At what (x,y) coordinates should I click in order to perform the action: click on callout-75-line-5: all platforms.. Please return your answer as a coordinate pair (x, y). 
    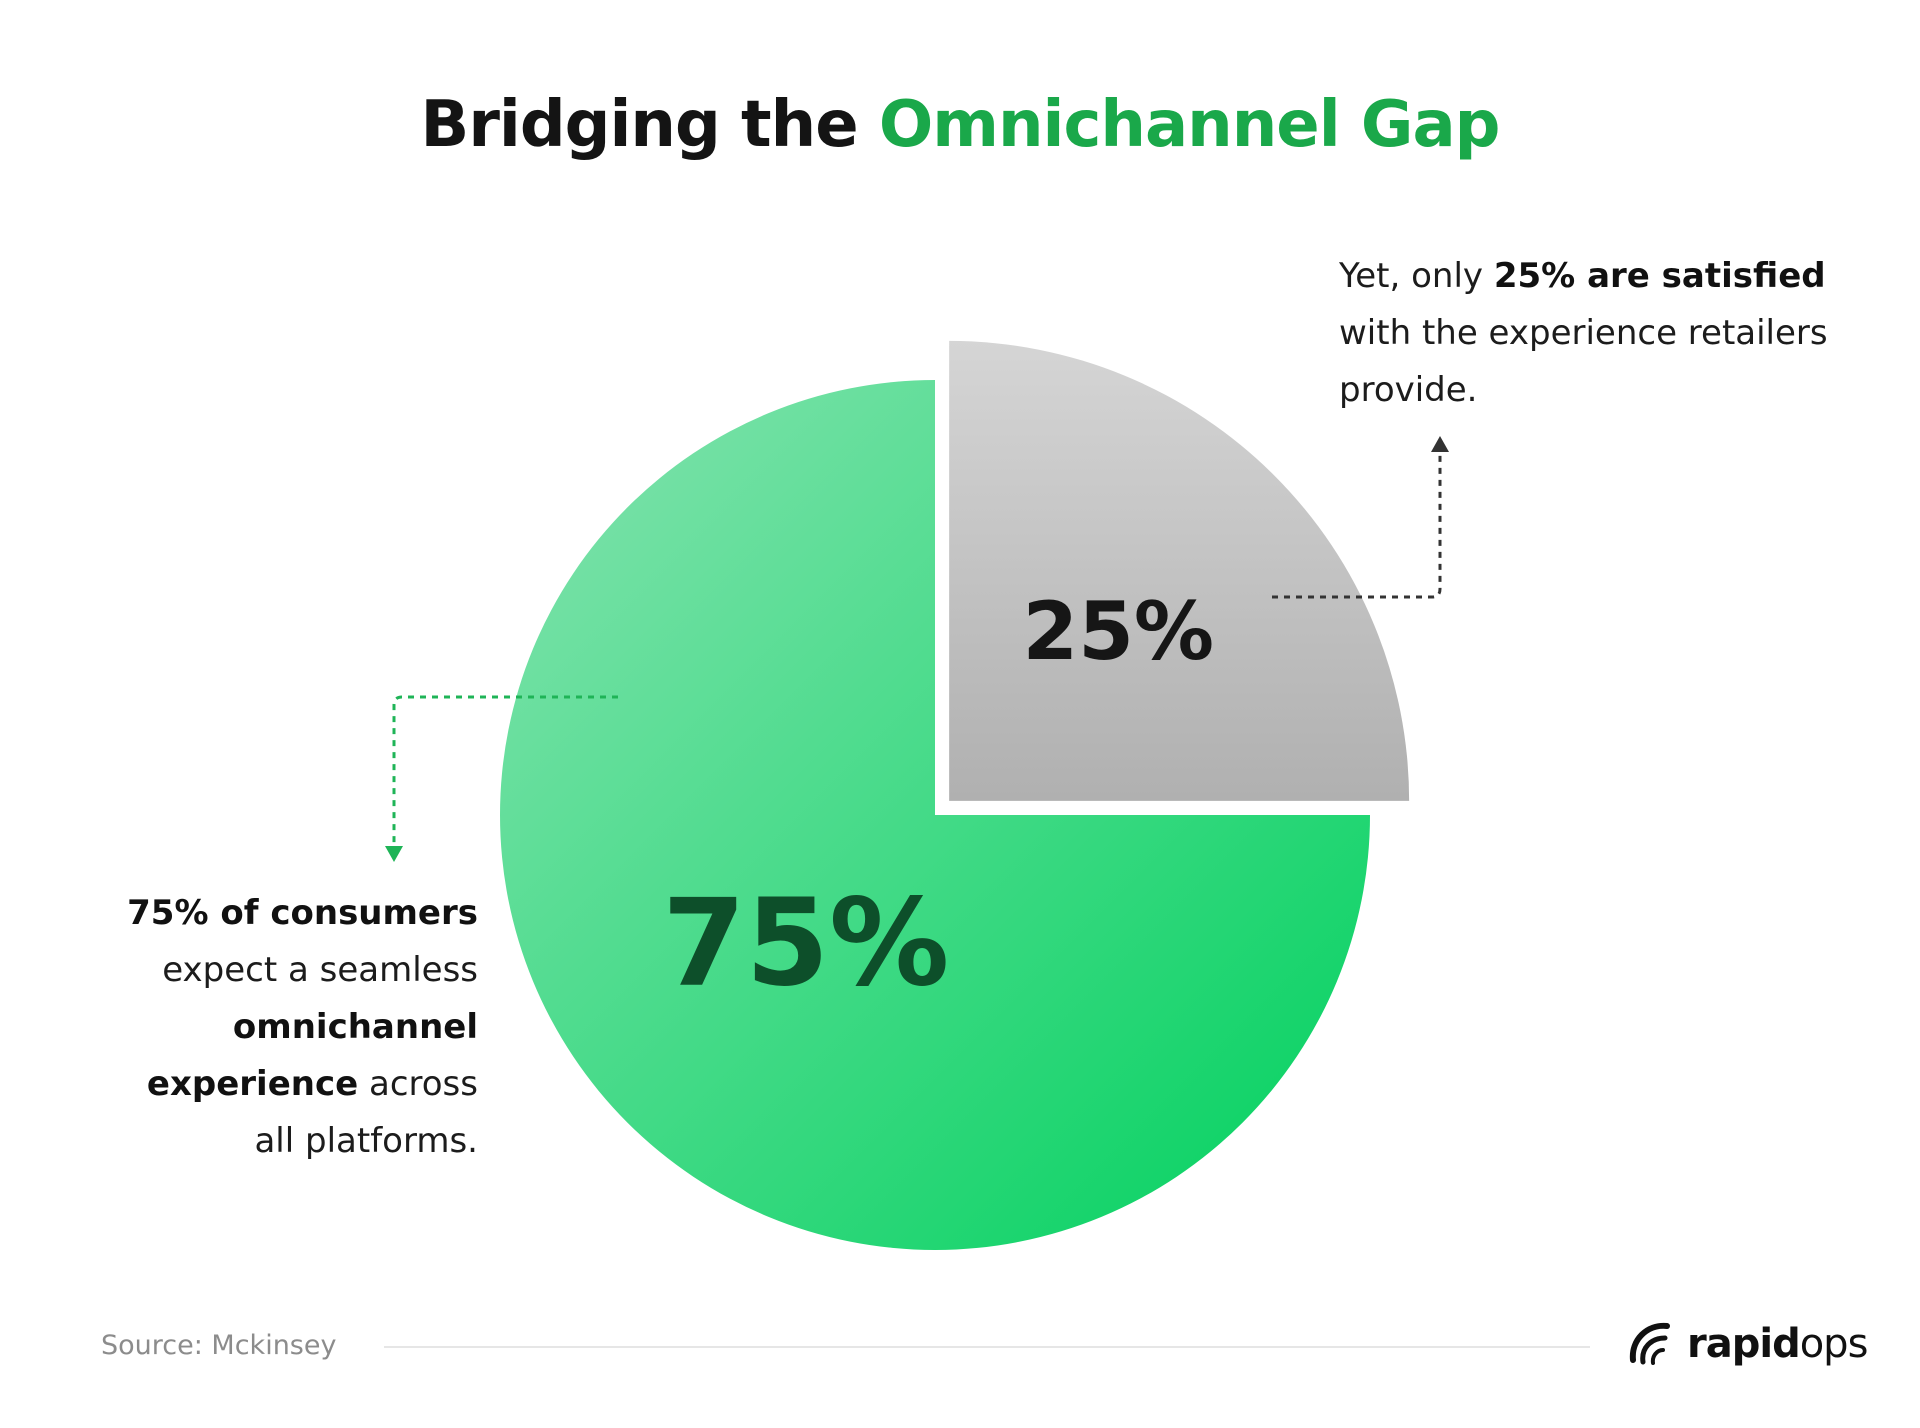
    Looking at the image, I should click on (366, 1141).